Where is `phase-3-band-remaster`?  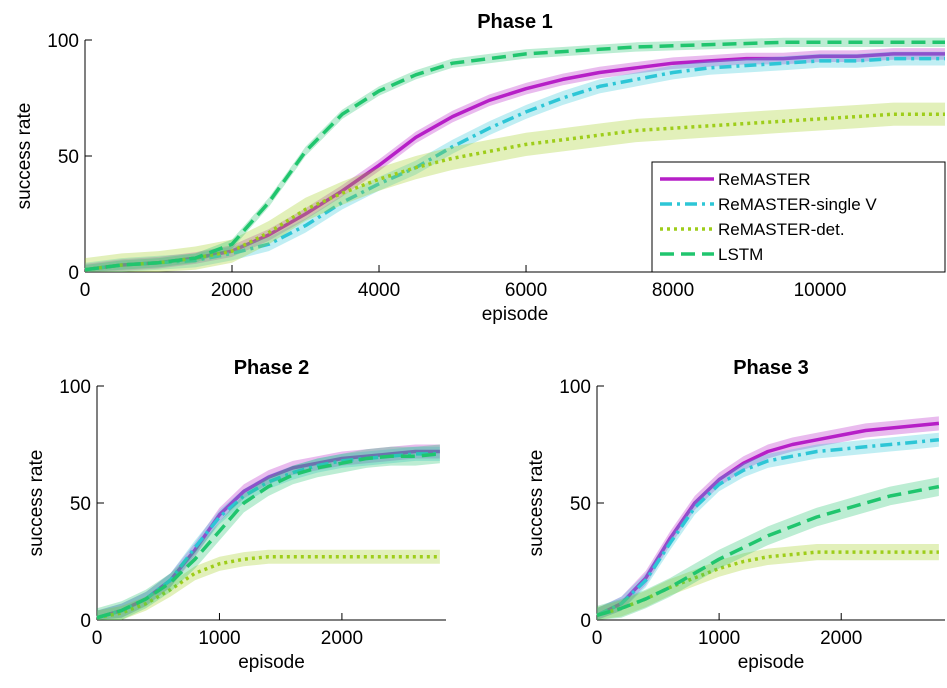 phase-3-band-remaster is located at coordinates (768, 518).